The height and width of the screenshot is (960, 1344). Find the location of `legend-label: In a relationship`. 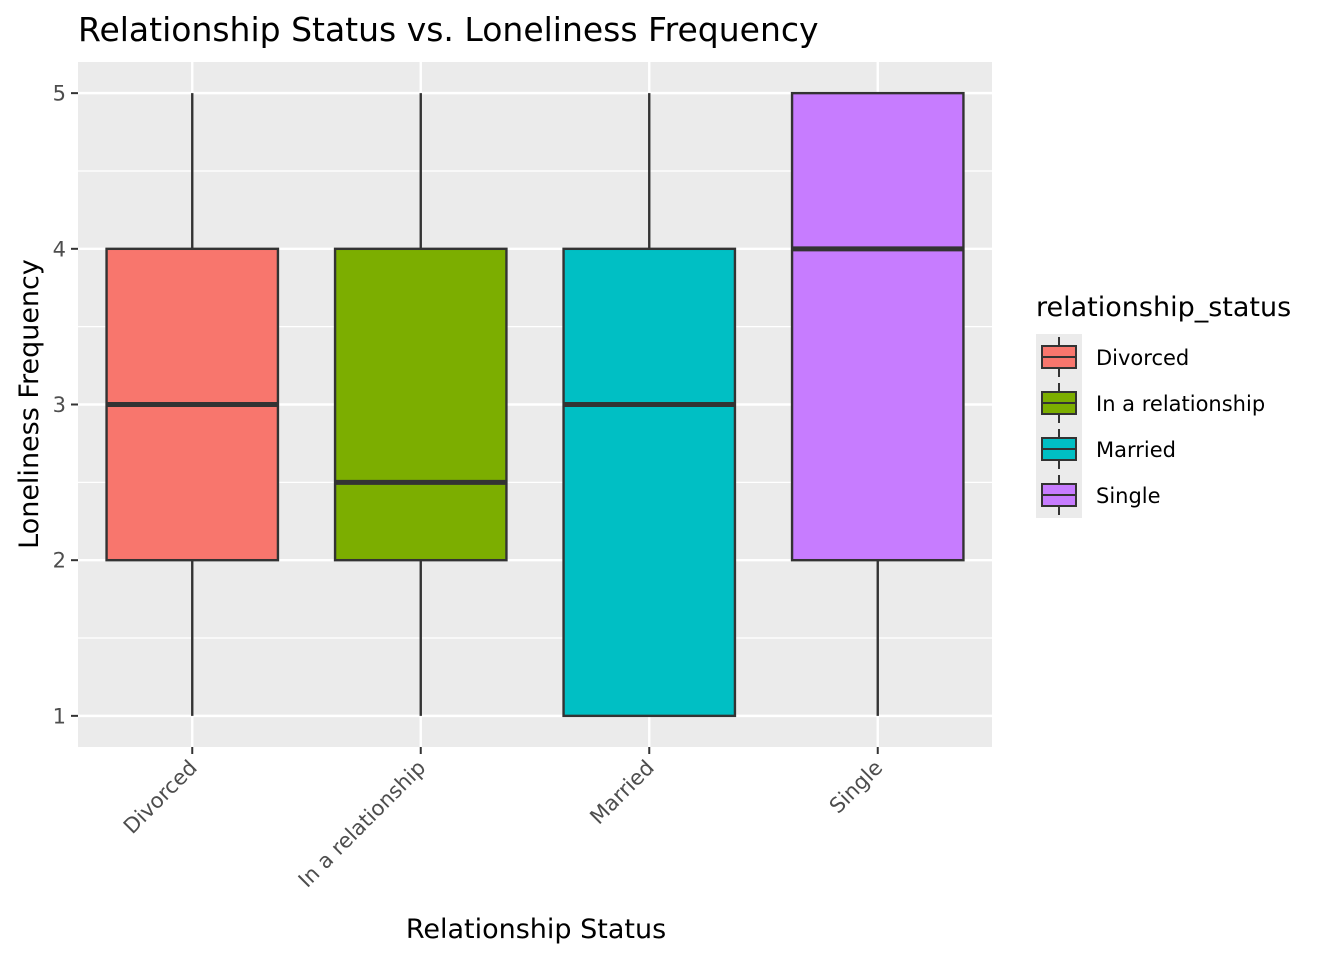

legend-label: In a relationship is located at coordinates (1180, 404).